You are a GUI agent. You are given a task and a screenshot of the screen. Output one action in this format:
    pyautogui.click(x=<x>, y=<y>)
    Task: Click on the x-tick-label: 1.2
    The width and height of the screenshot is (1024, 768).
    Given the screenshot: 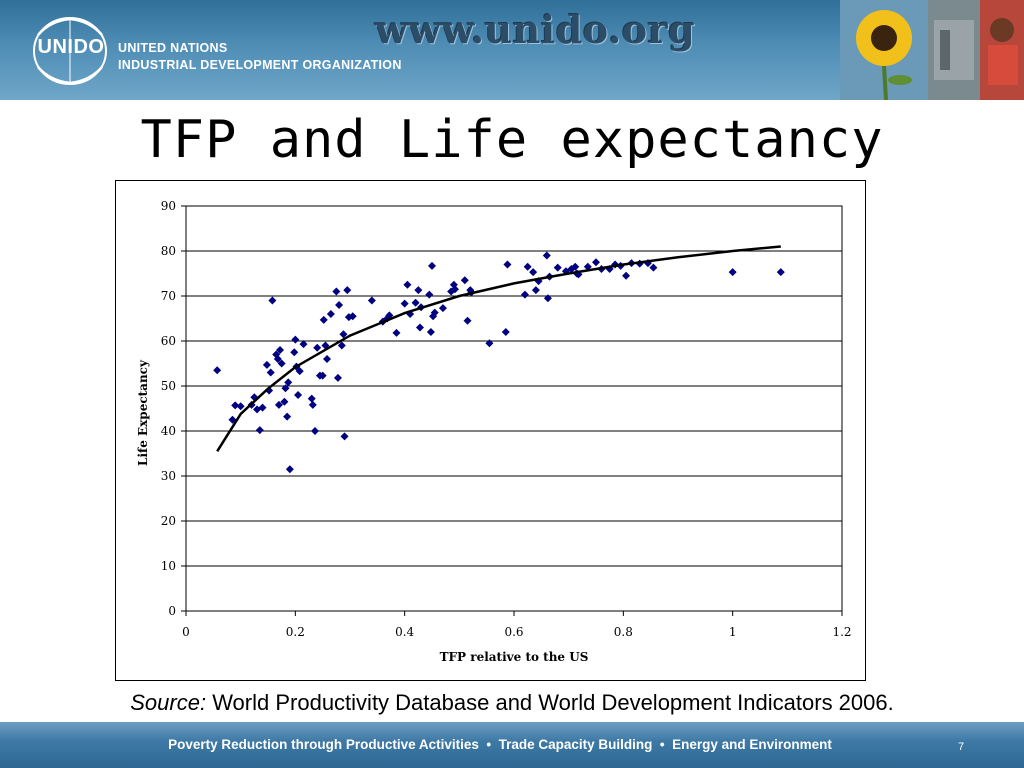 What is the action you would take?
    pyautogui.click(x=841, y=632)
    